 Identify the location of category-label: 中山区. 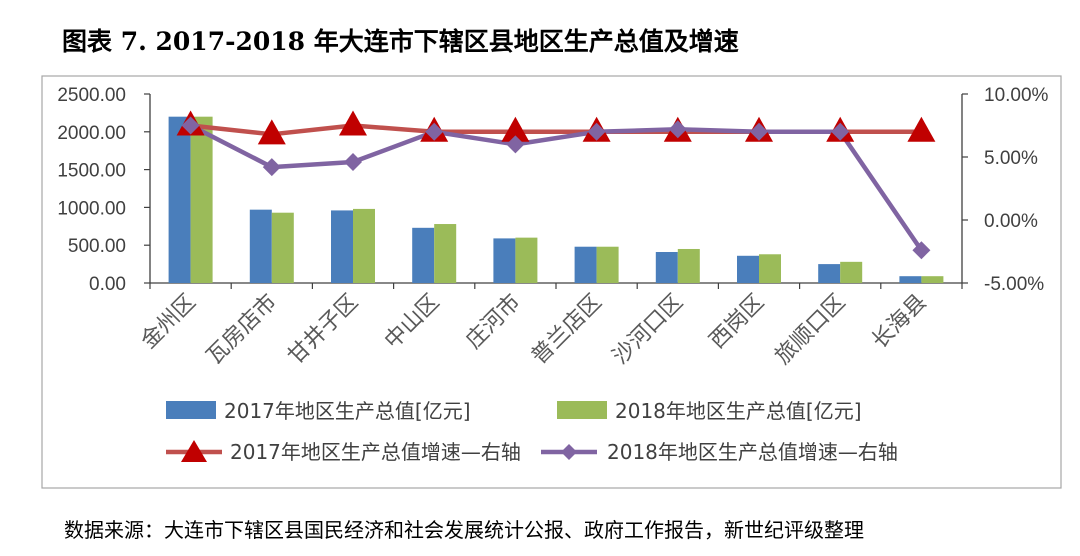
(412, 322).